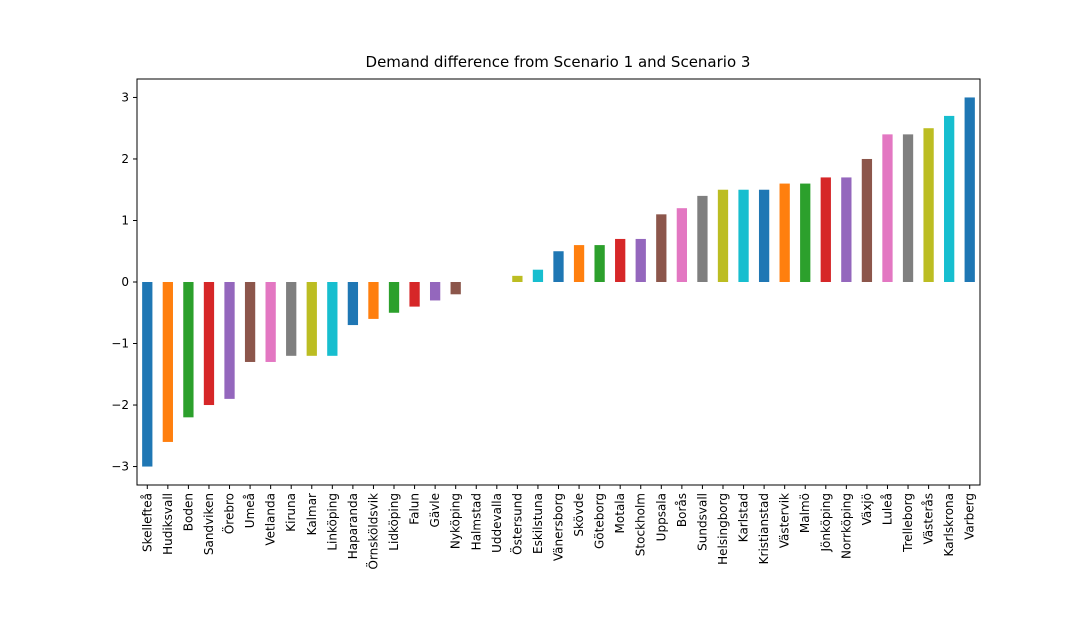  I want to click on x-tick-label: Sundsvall, so click(702, 522).